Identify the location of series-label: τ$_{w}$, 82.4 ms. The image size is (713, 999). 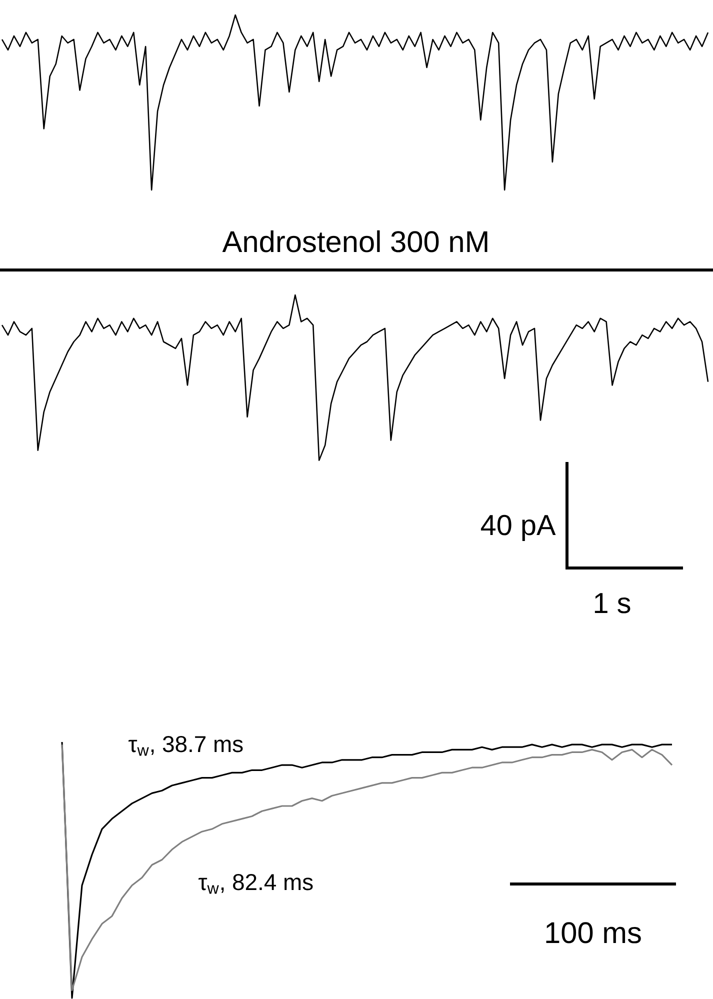
(255, 884).